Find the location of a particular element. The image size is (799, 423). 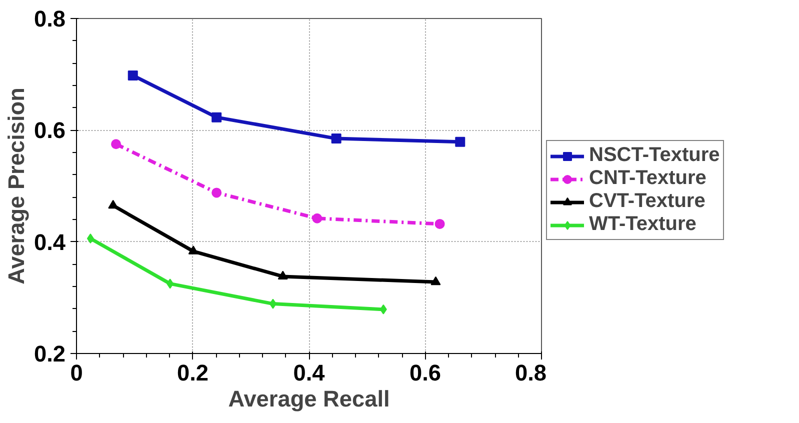

y-tick-label: 0.8 is located at coordinates (50, 19).